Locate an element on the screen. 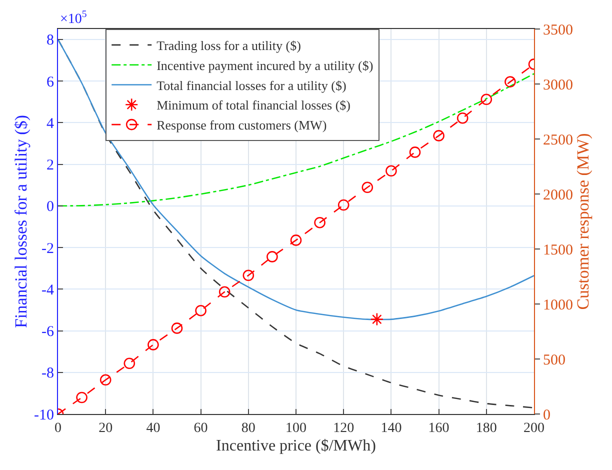 Image resolution: width=612 pixels, height=470 pixels. y-tick-label: 6 is located at coordinates (50, 82).